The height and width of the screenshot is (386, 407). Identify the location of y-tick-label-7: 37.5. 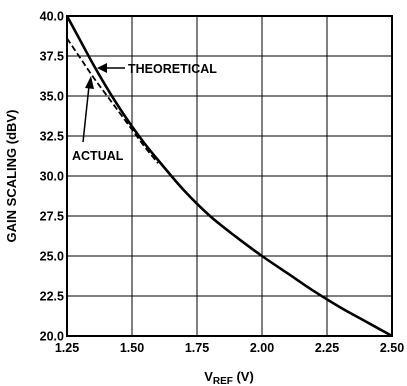
(52, 57).